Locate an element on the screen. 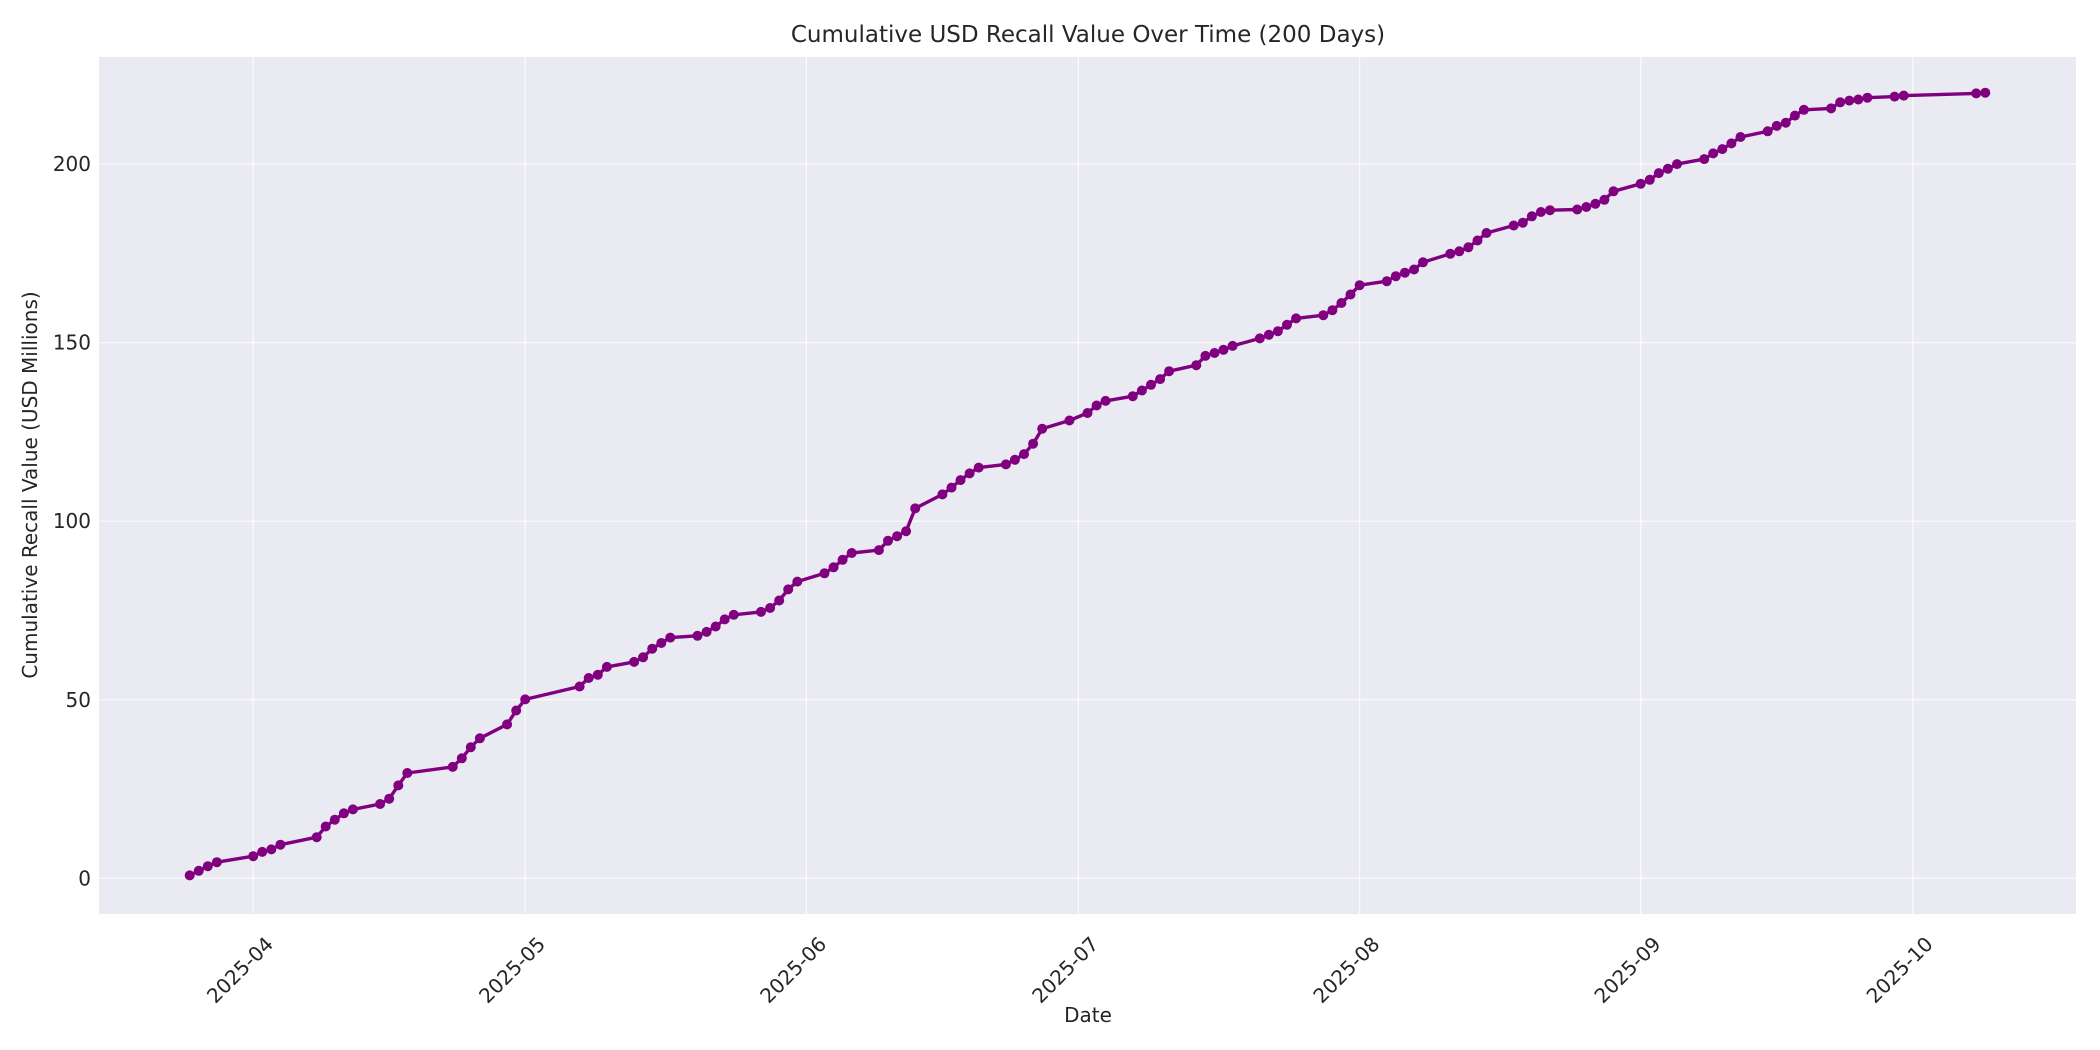  x-tick-label: 2025-07 is located at coordinates (1065, 970).